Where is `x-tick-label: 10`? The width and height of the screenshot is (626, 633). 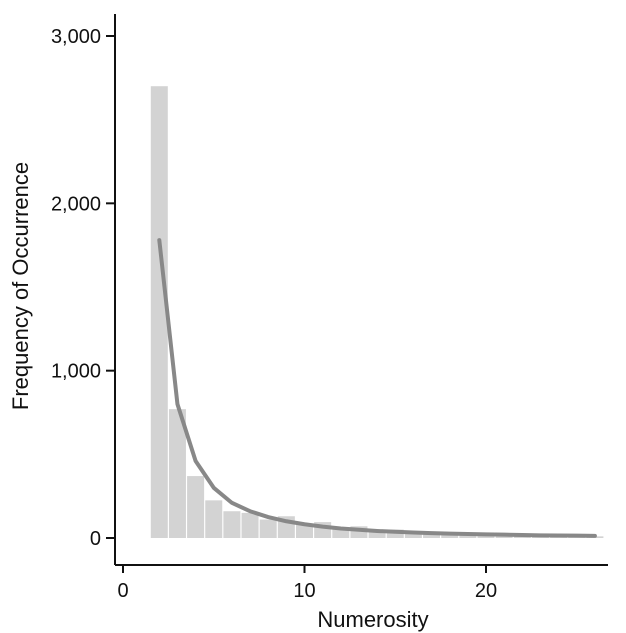 x-tick-label: 10 is located at coordinates (304, 591).